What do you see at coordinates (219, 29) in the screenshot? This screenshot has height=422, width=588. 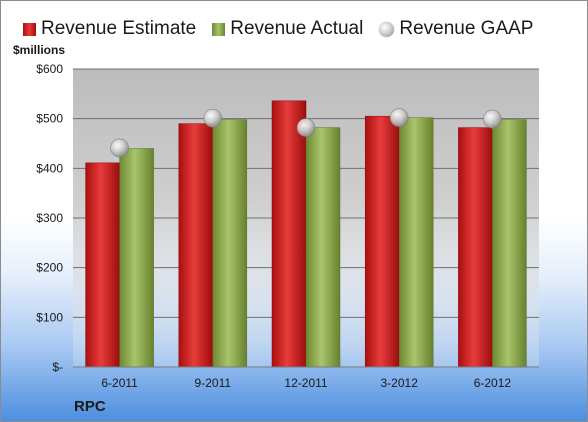 I see `green-bar-swatch-icon` at bounding box center [219, 29].